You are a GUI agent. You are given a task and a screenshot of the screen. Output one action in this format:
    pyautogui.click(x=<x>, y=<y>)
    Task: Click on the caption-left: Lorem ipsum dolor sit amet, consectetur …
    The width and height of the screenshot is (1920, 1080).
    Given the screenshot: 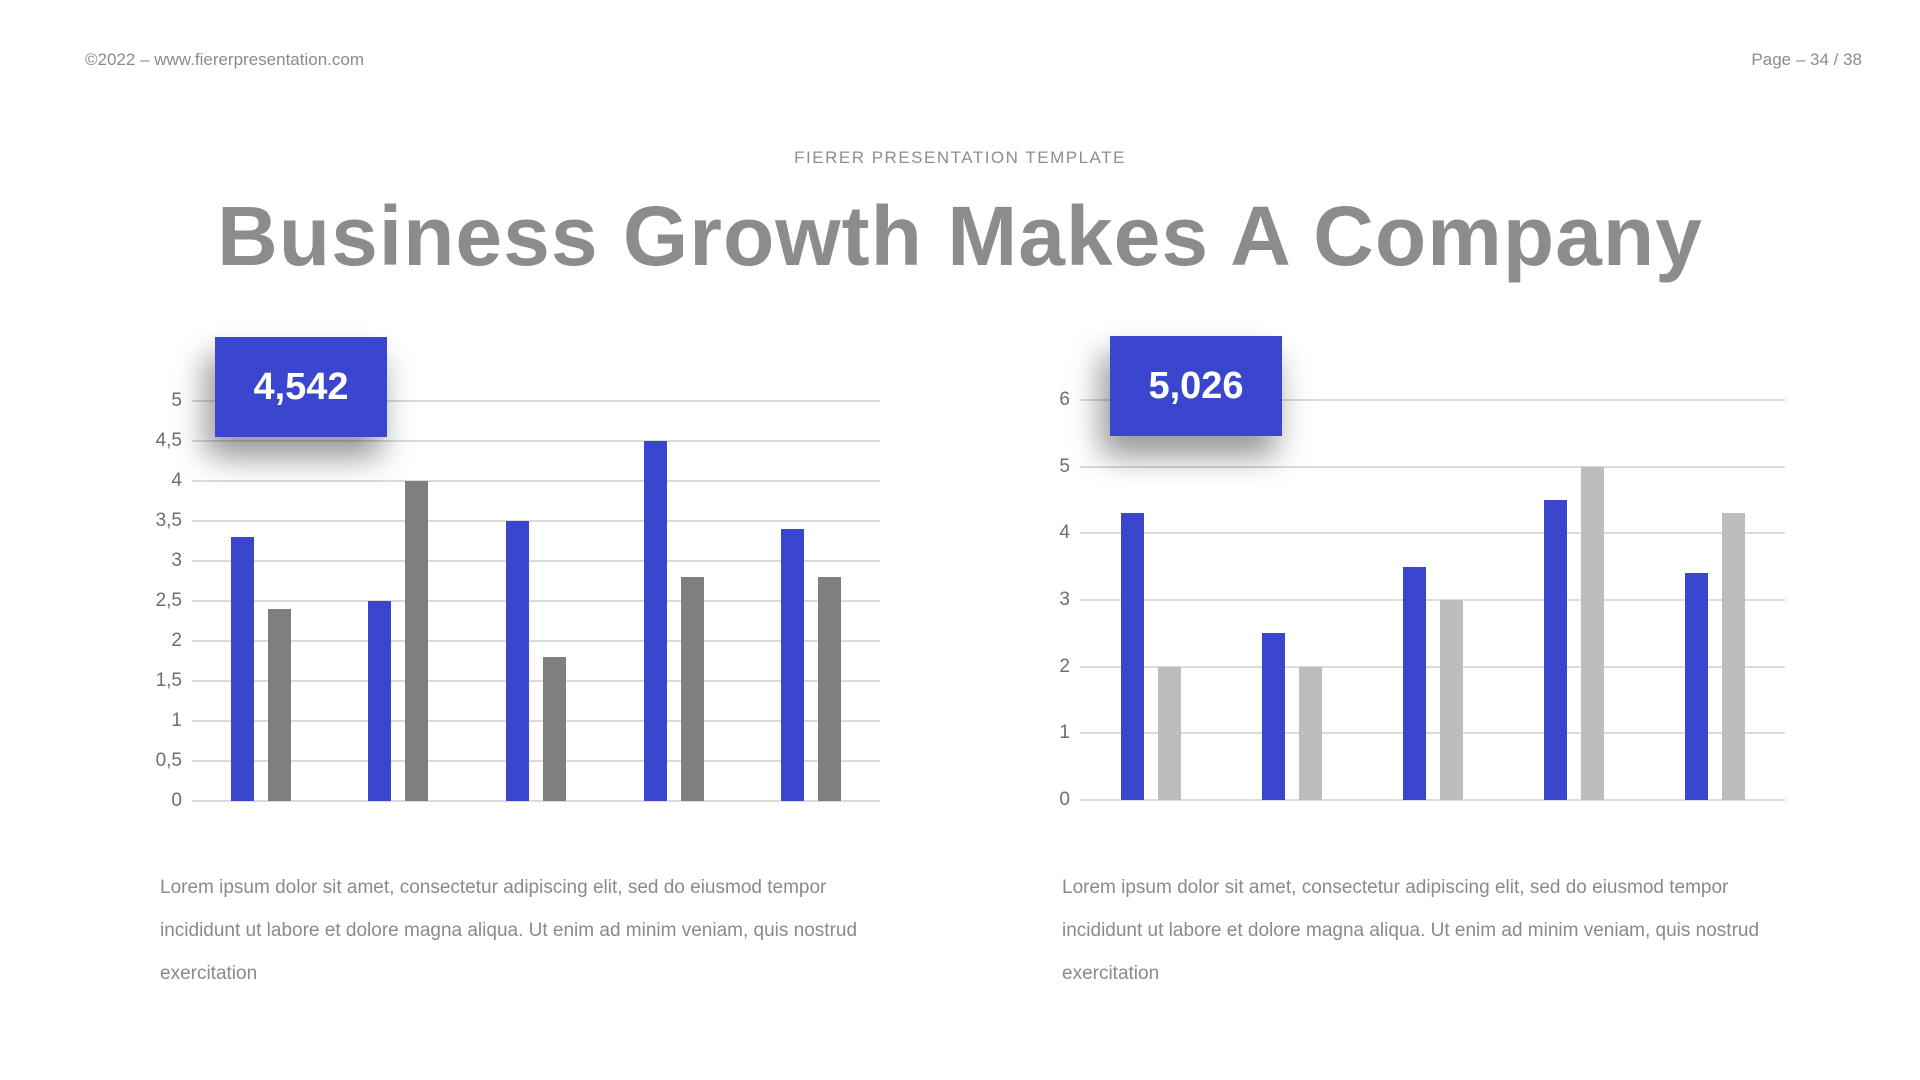 What is the action you would take?
    pyautogui.click(x=509, y=930)
    